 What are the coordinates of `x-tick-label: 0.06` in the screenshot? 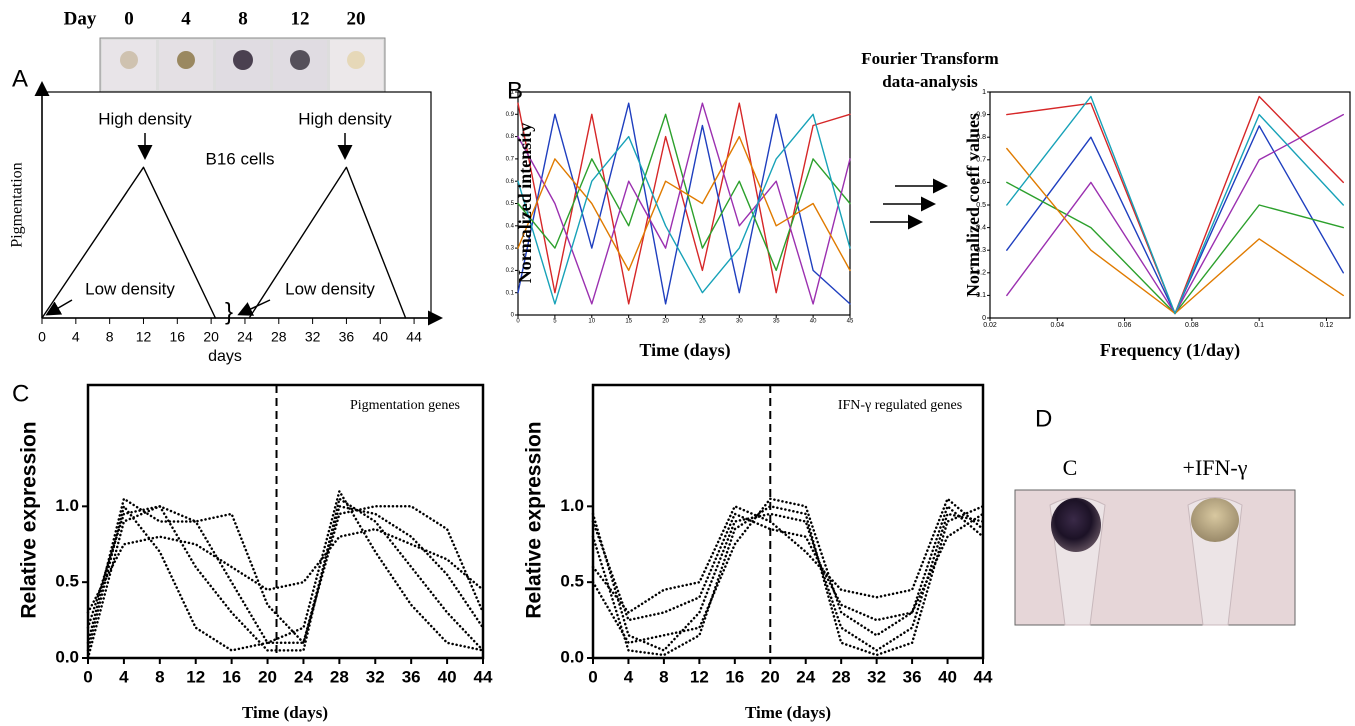 It's located at (1125, 325).